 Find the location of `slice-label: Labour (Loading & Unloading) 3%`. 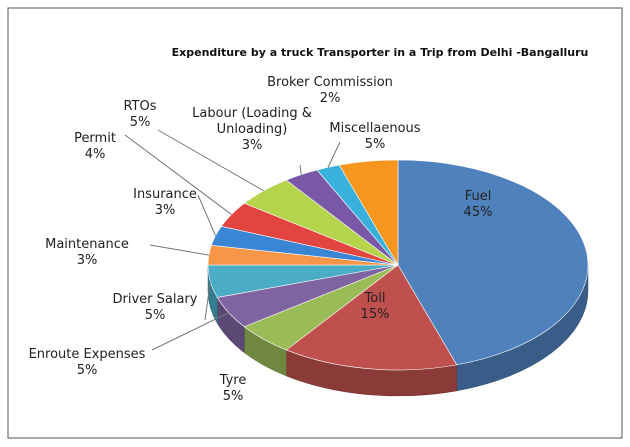

slice-label: Labour (Loading & Unloading) 3% is located at coordinates (252, 130).